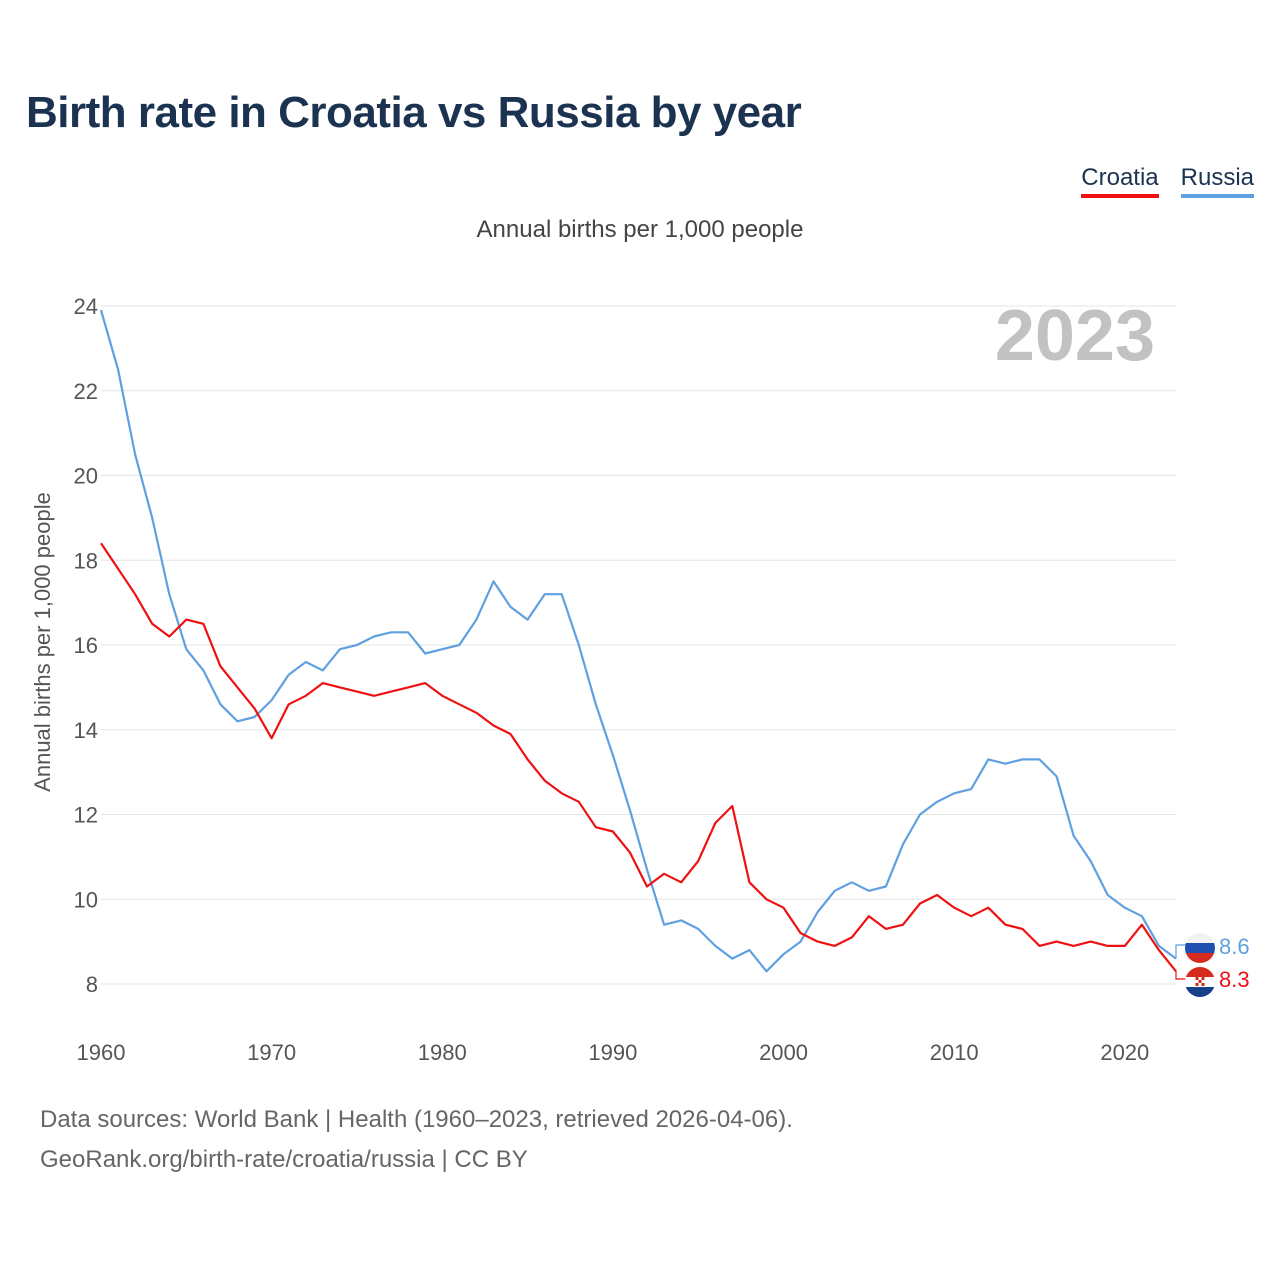 This screenshot has width=1280, height=1280. I want to click on x-tick-2000: 2000, so click(783, 1052).